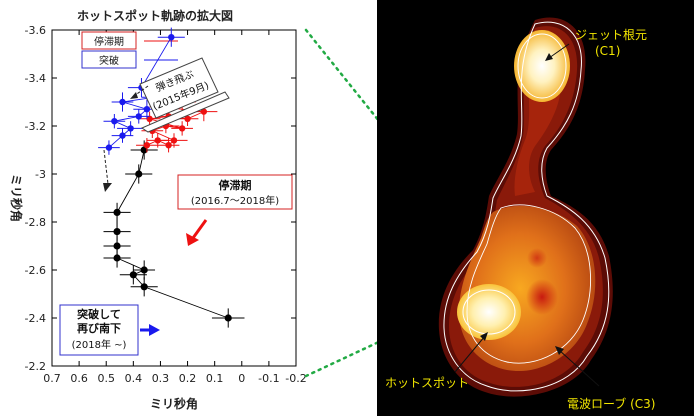  Describe the element at coordinates (161, 378) in the screenshot. I see `x-tick-label: 0.3` at that location.